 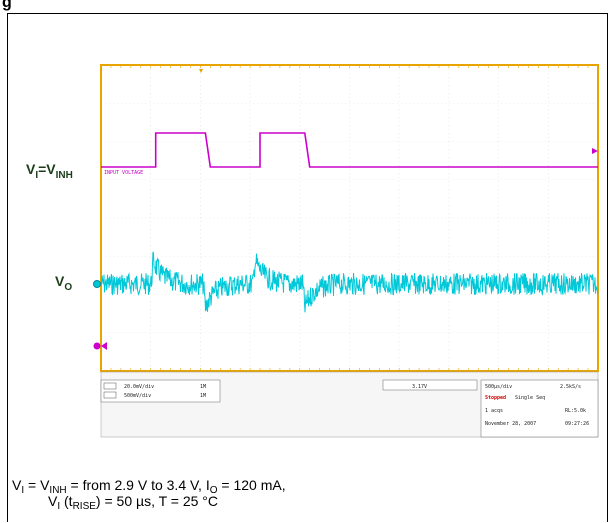 What do you see at coordinates (510, 424) in the screenshot?
I see `capture-date: November 28, 2007` at bounding box center [510, 424].